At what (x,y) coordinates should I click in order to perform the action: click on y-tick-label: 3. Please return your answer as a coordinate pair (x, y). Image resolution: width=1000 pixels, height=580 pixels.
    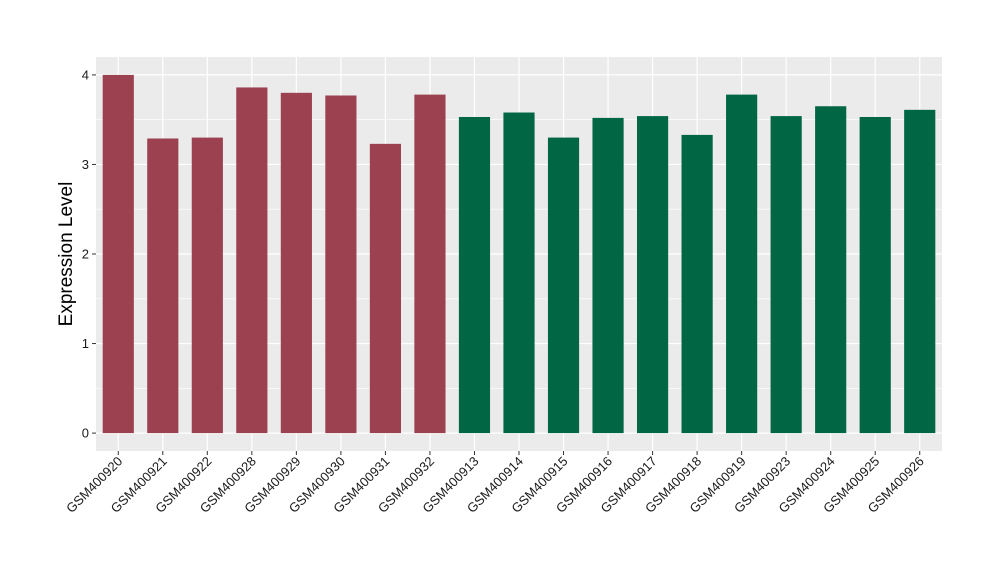
    Looking at the image, I should click on (85, 164).